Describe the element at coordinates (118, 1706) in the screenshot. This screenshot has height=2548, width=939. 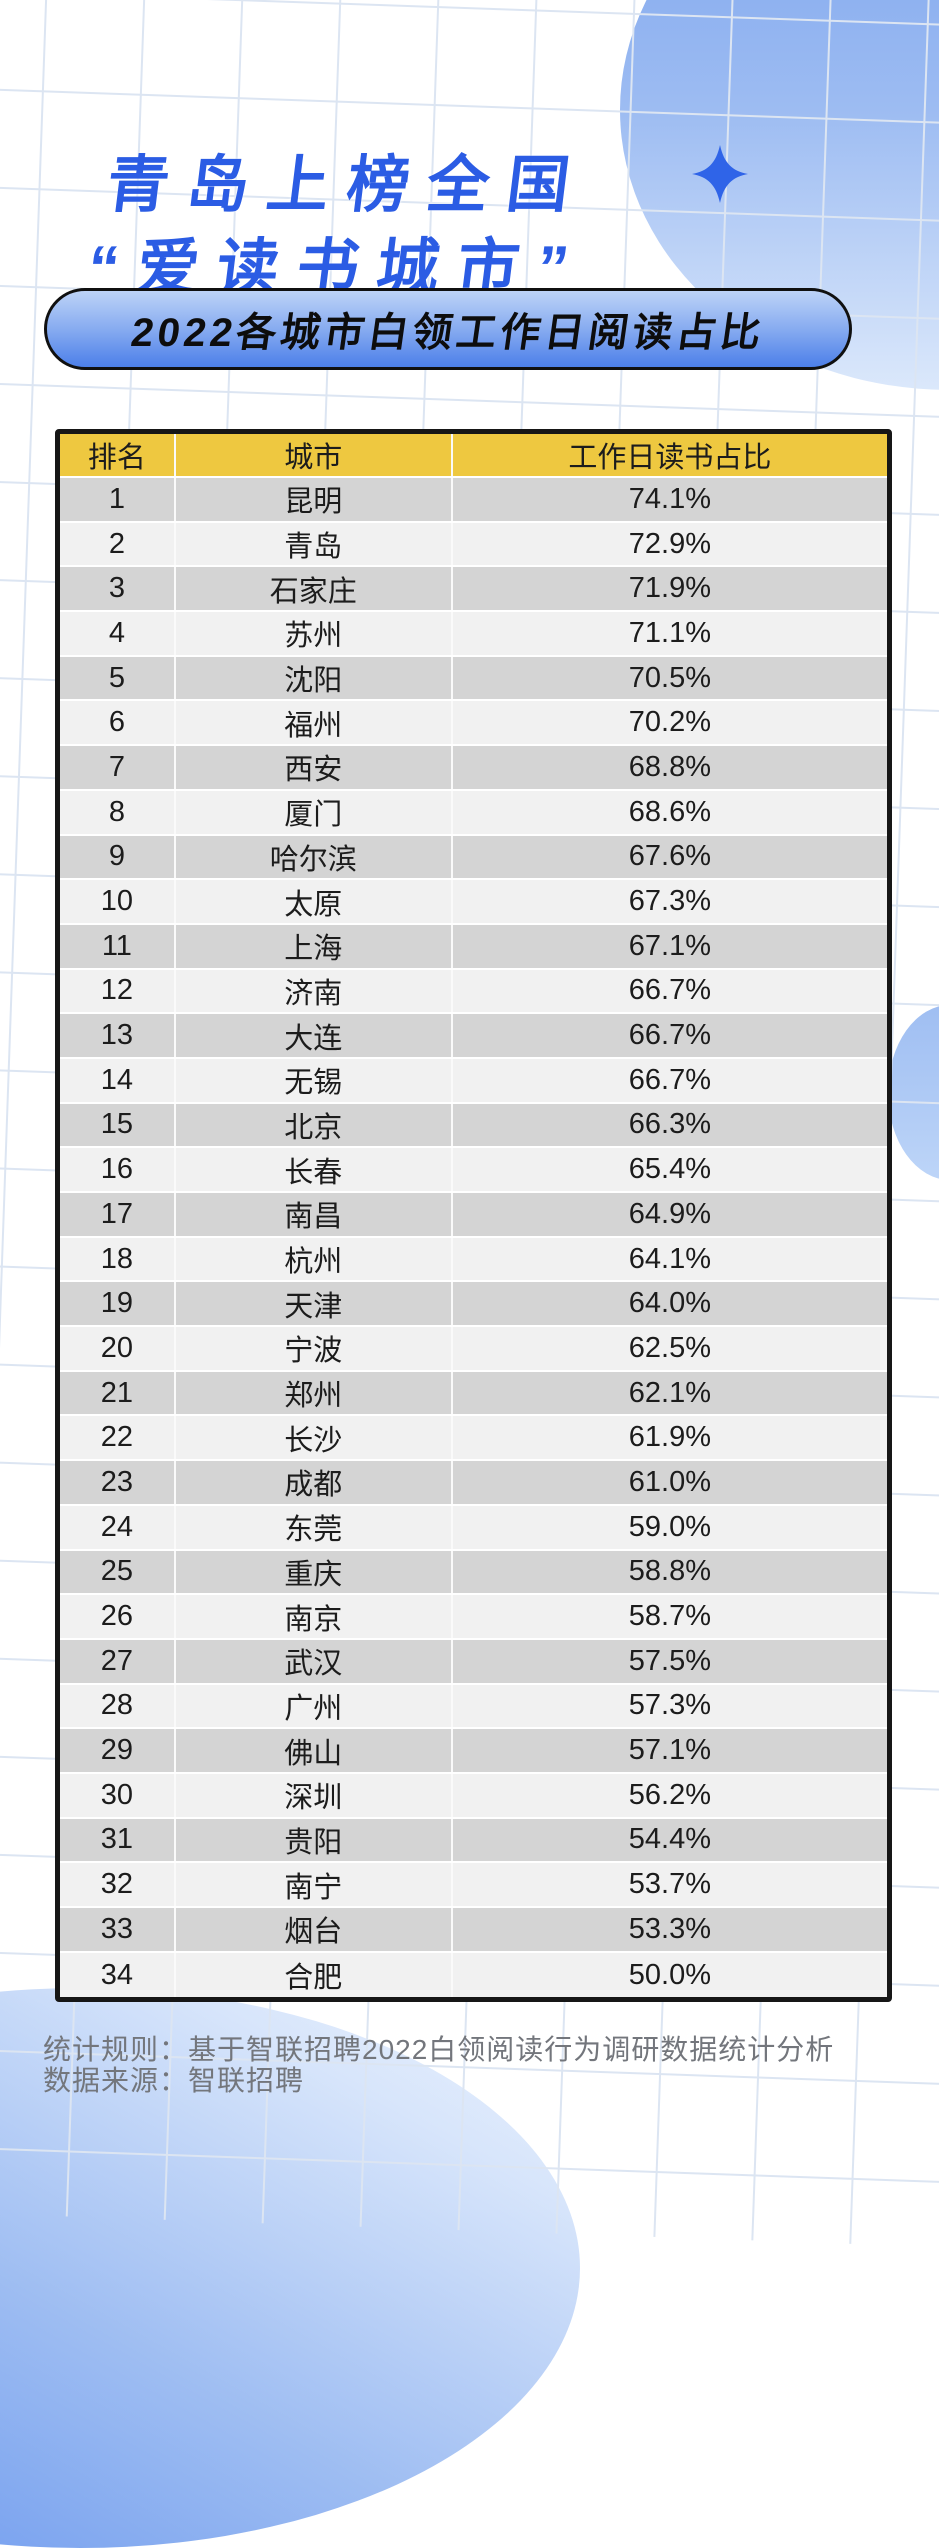
I see `table-cell-rank: 28` at that location.